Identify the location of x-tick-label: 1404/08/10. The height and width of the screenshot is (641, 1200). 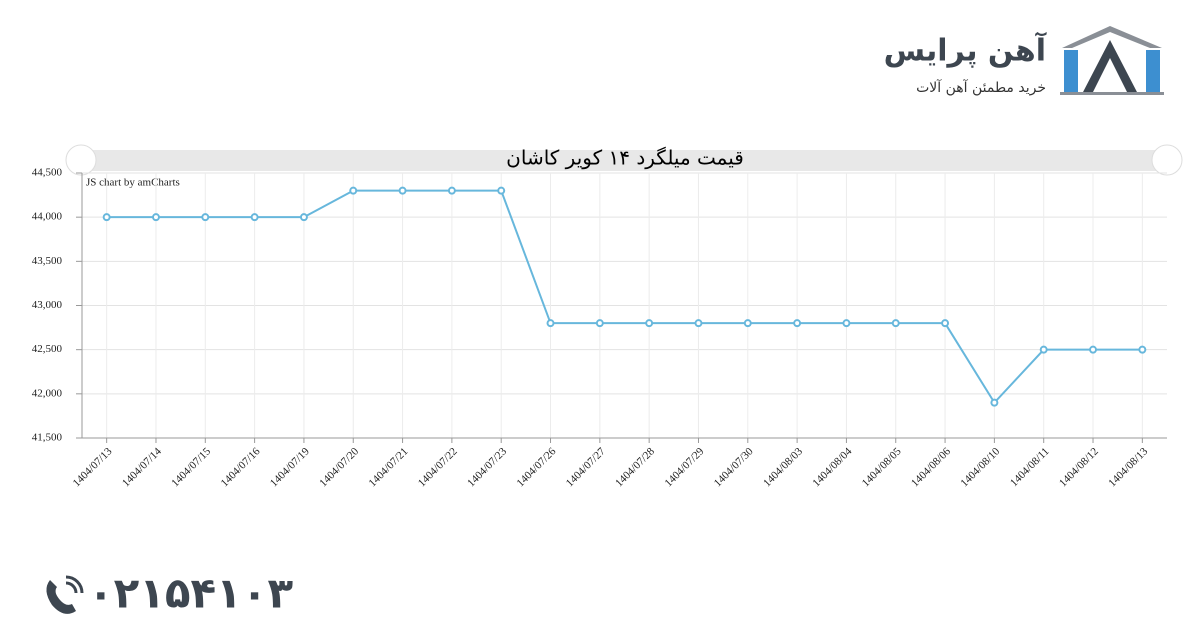
(980, 467).